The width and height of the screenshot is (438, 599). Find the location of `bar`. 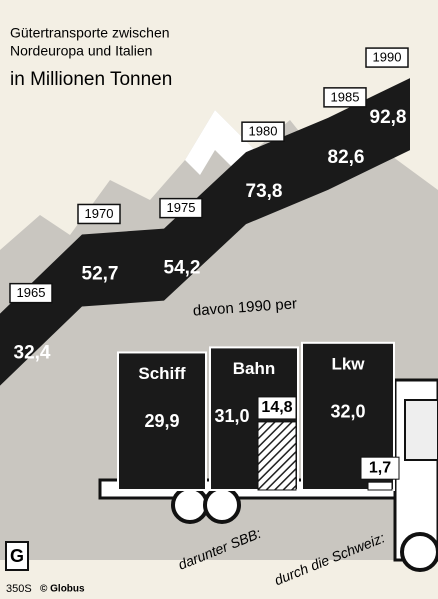

bar is located at coordinates (162, 421).